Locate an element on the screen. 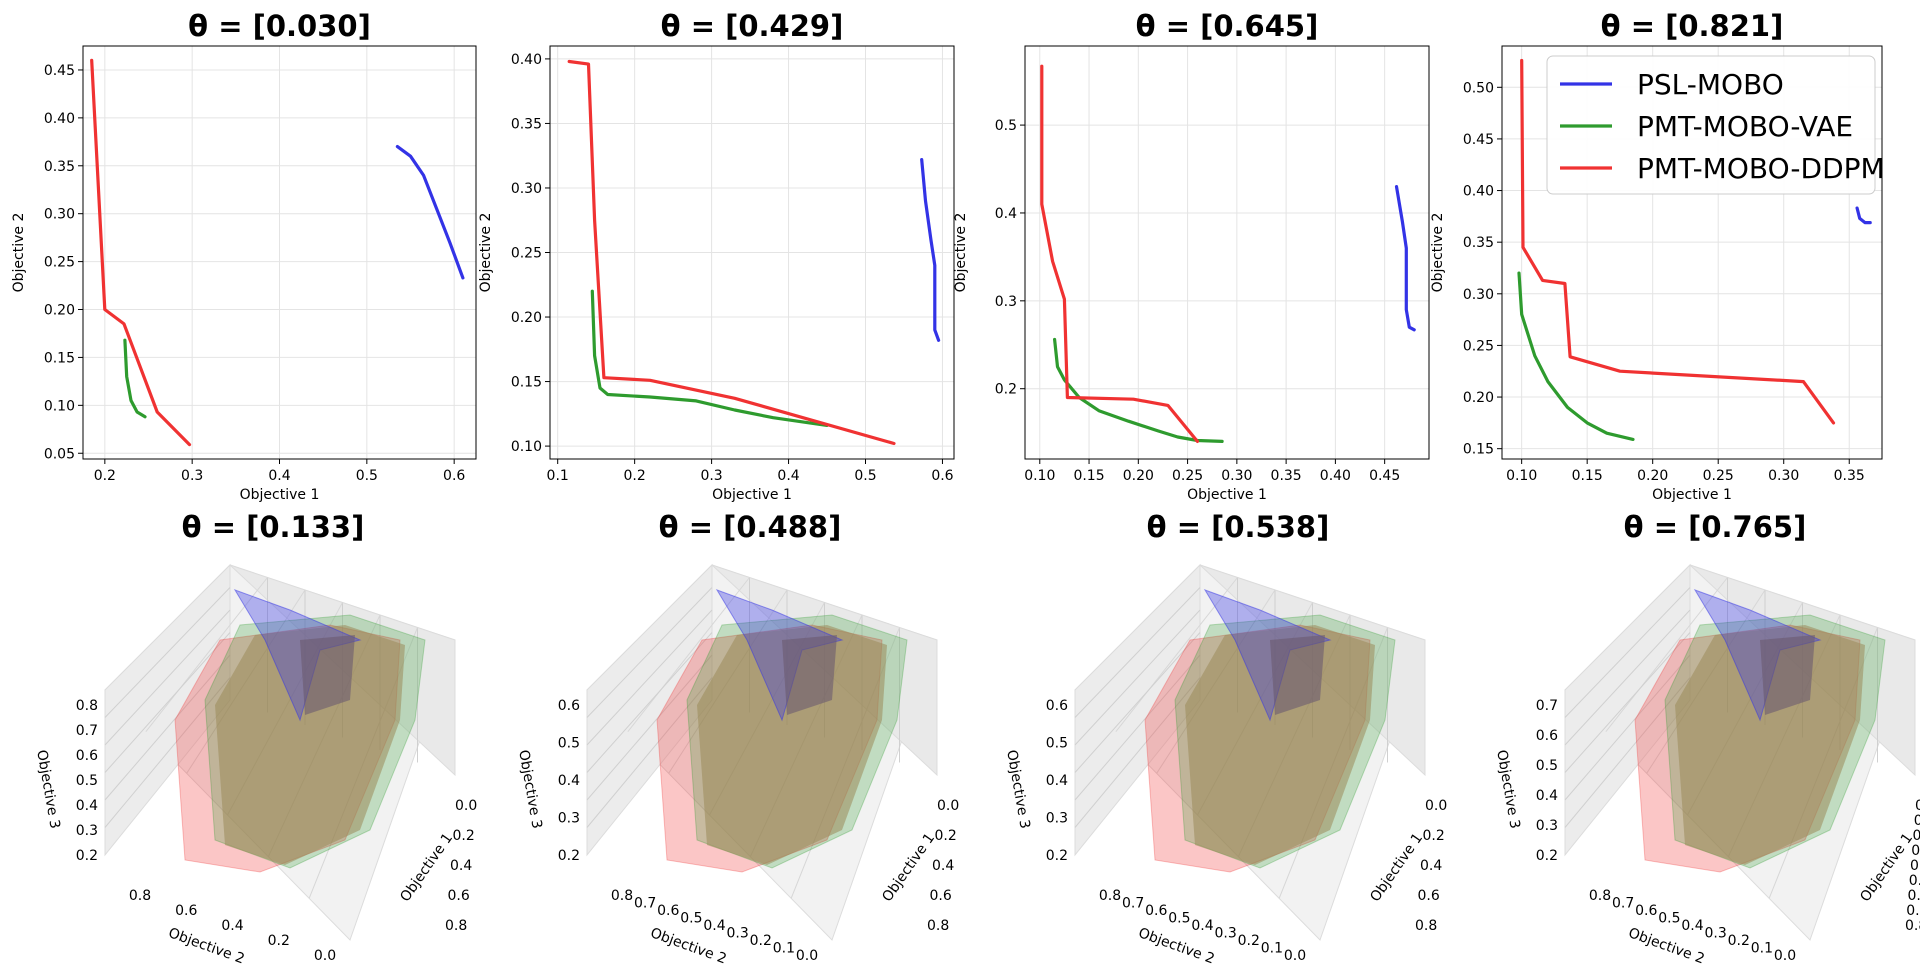  y-tick-label: 0.30 is located at coordinates (1478, 295).